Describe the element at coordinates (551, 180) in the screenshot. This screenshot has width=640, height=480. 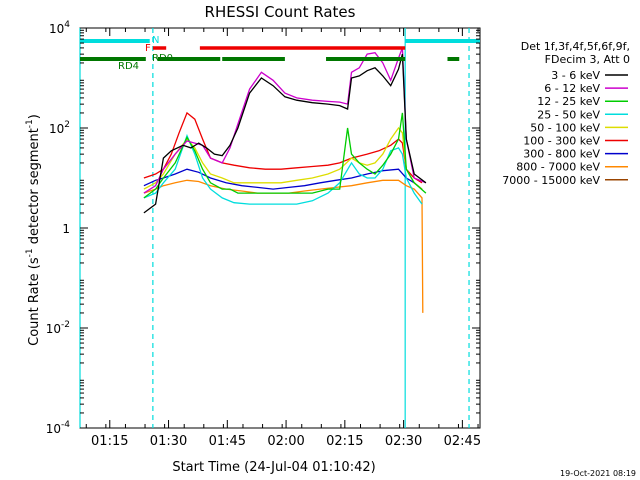
I see `legend-label: 7000 - 15000 keV` at that location.